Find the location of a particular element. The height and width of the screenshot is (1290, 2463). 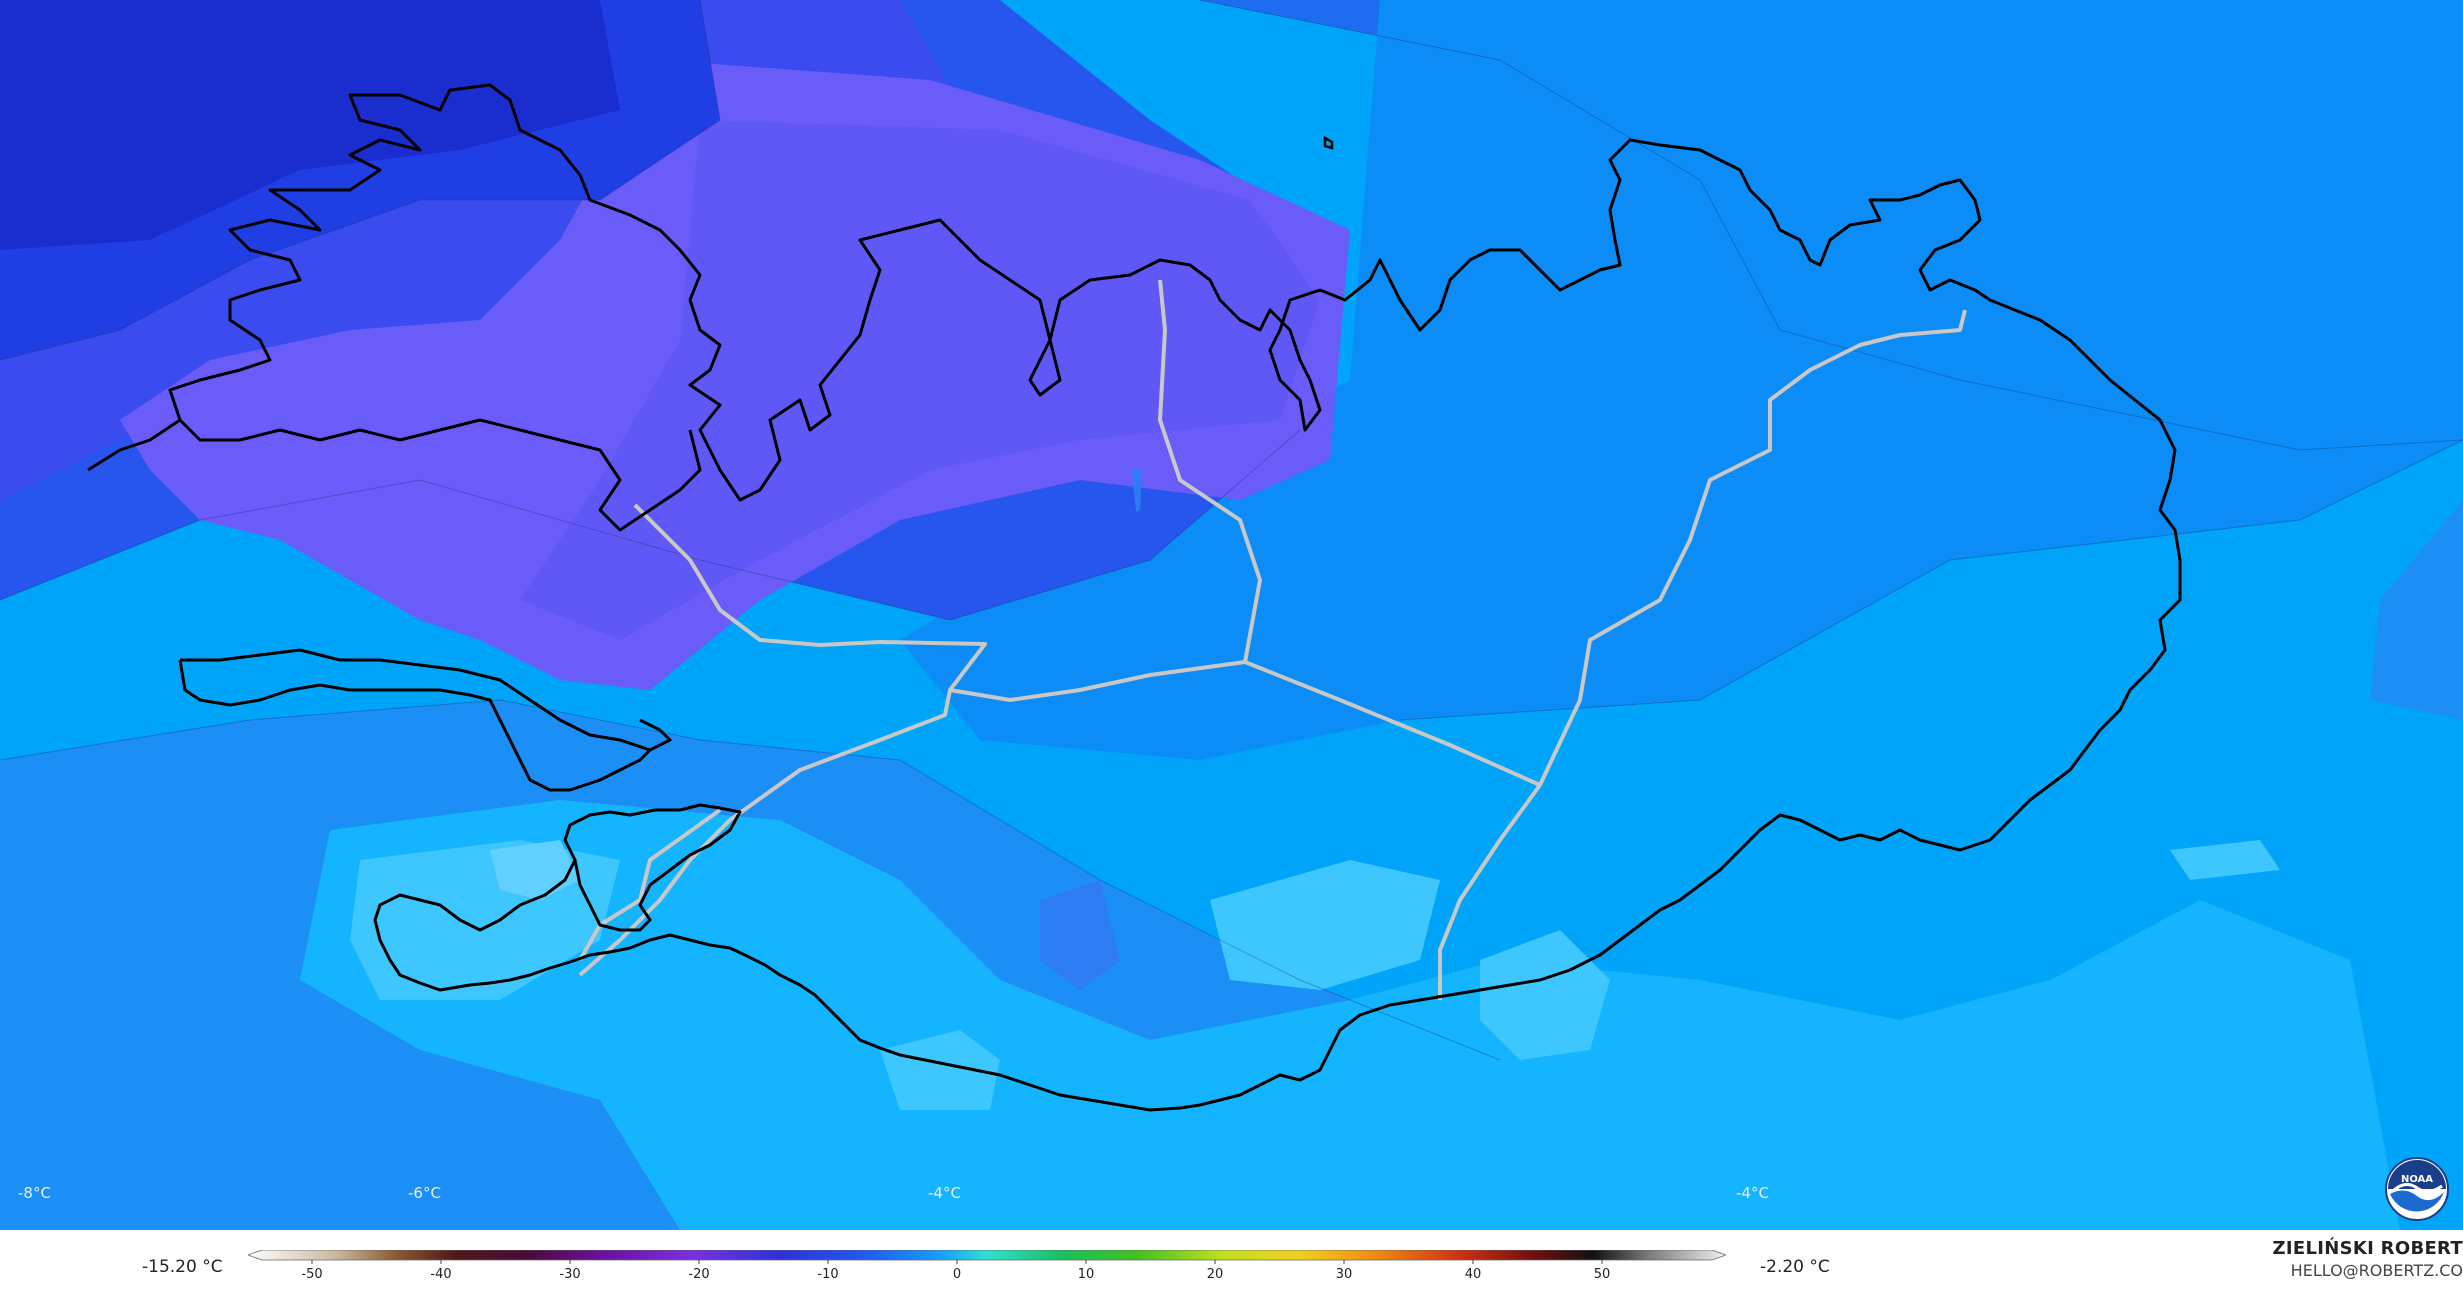

colorbar-tick-label: 0 is located at coordinates (957, 1274).